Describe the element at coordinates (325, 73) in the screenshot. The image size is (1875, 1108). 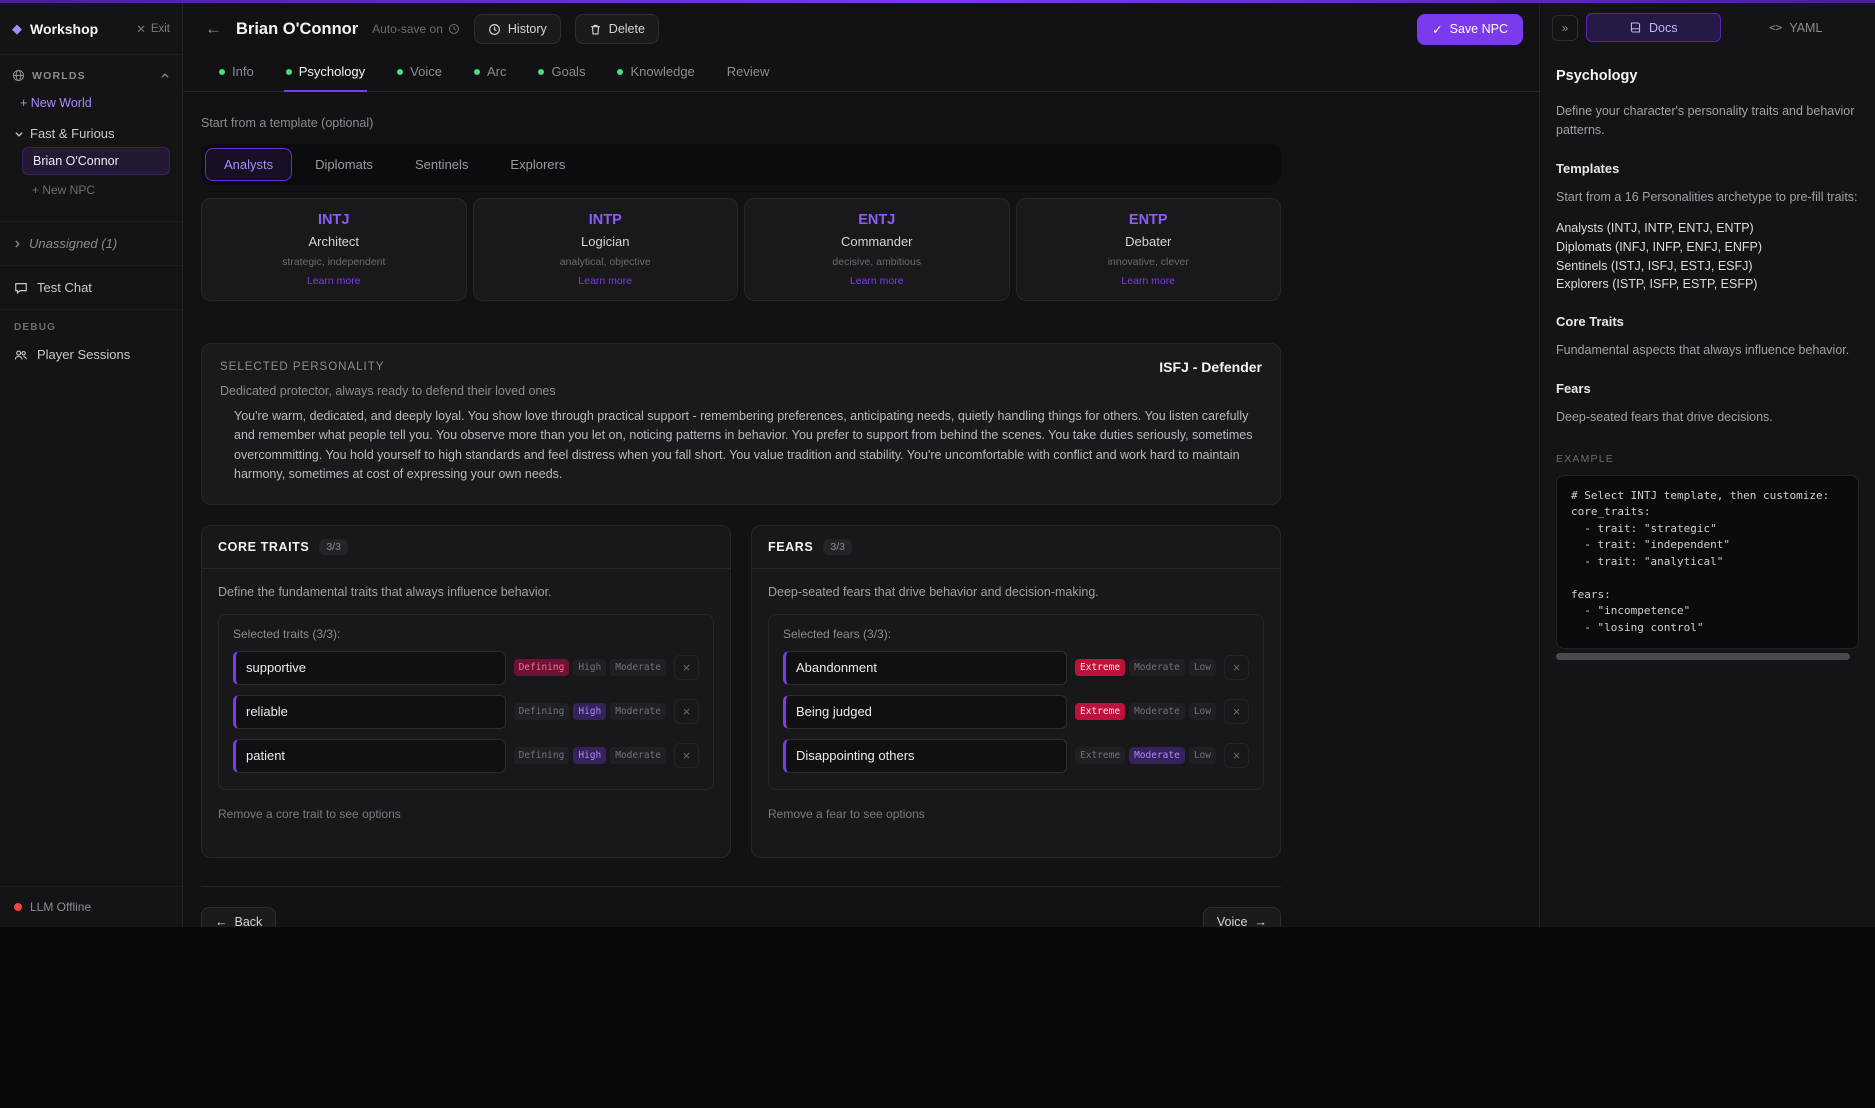
I see `tab-psychology: Psychology` at that location.